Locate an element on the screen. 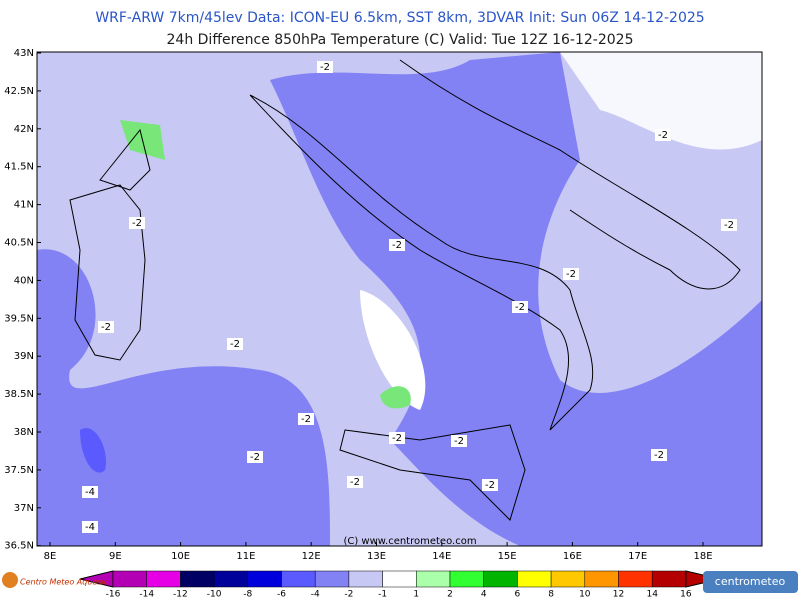  lat-label: 39N is located at coordinates (24, 356).